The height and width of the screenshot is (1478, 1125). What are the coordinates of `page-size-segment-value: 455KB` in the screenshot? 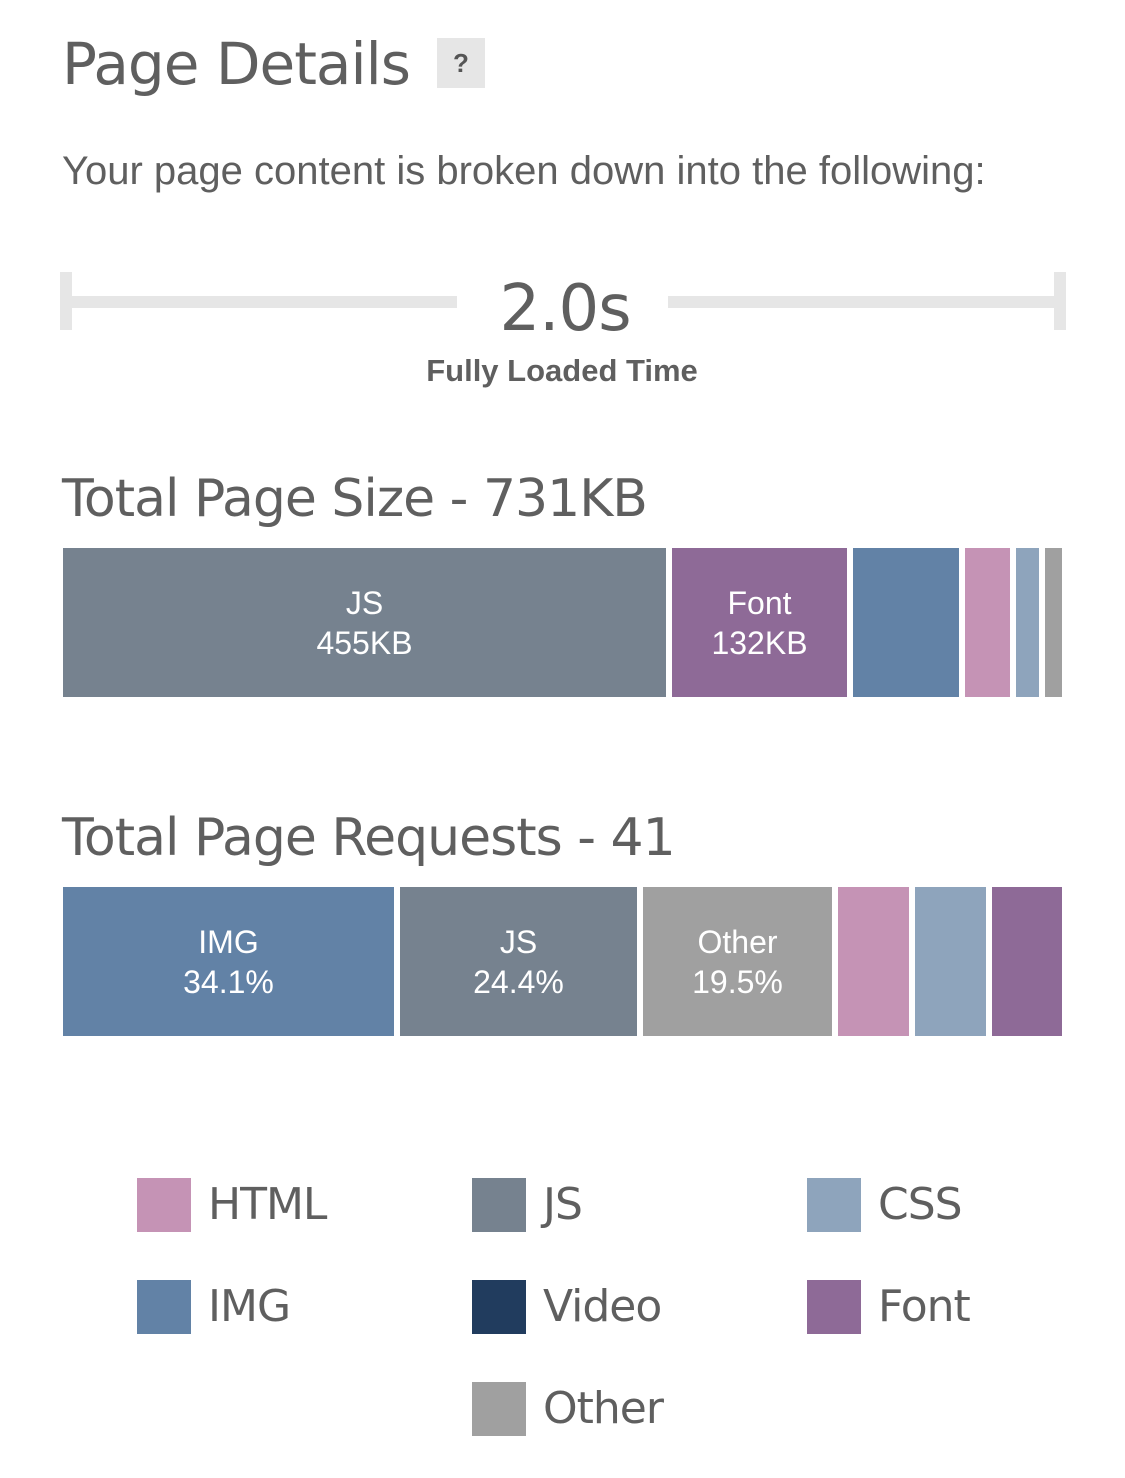 It's located at (364, 642).